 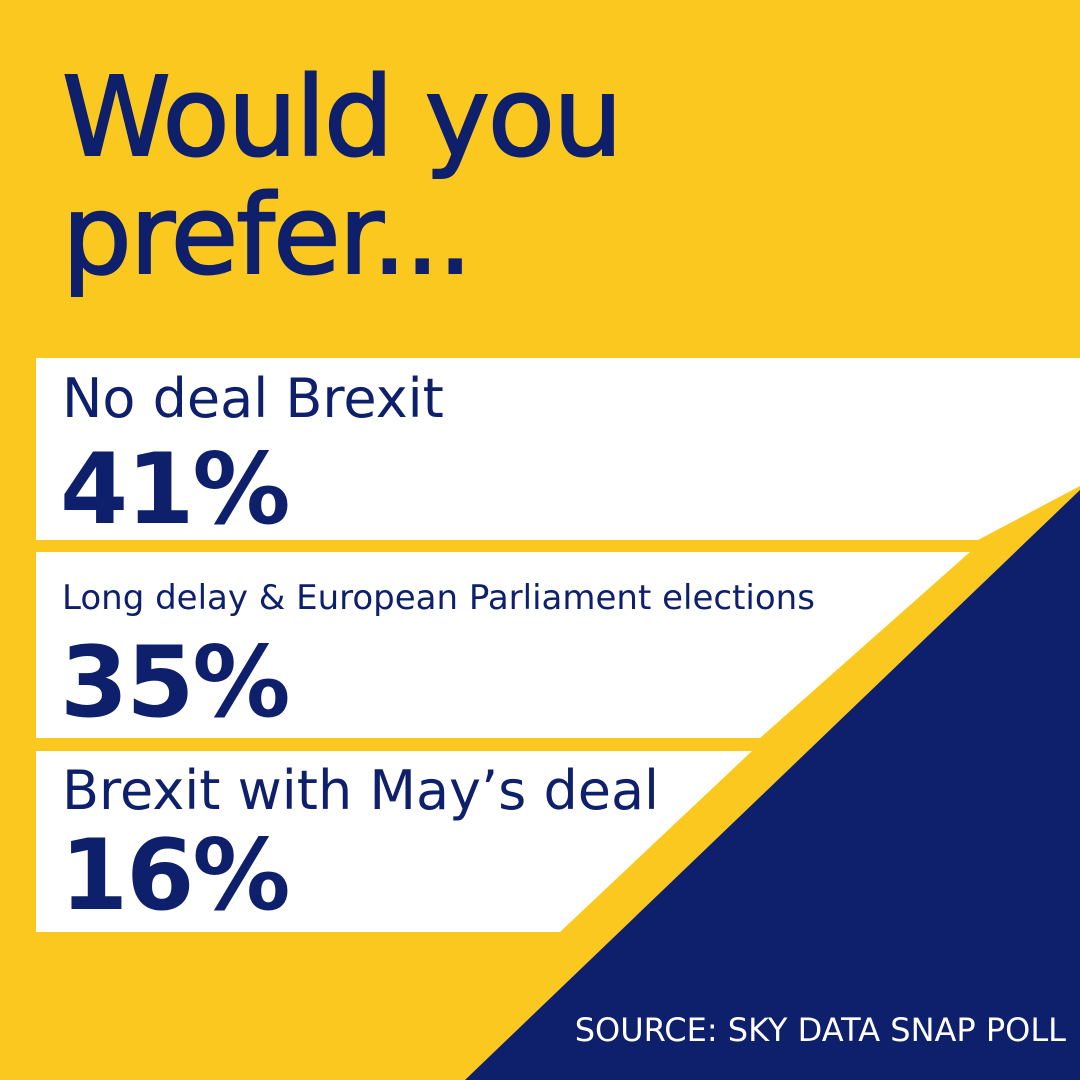 I want to click on value-label-3: 16%, so click(x=175, y=876).